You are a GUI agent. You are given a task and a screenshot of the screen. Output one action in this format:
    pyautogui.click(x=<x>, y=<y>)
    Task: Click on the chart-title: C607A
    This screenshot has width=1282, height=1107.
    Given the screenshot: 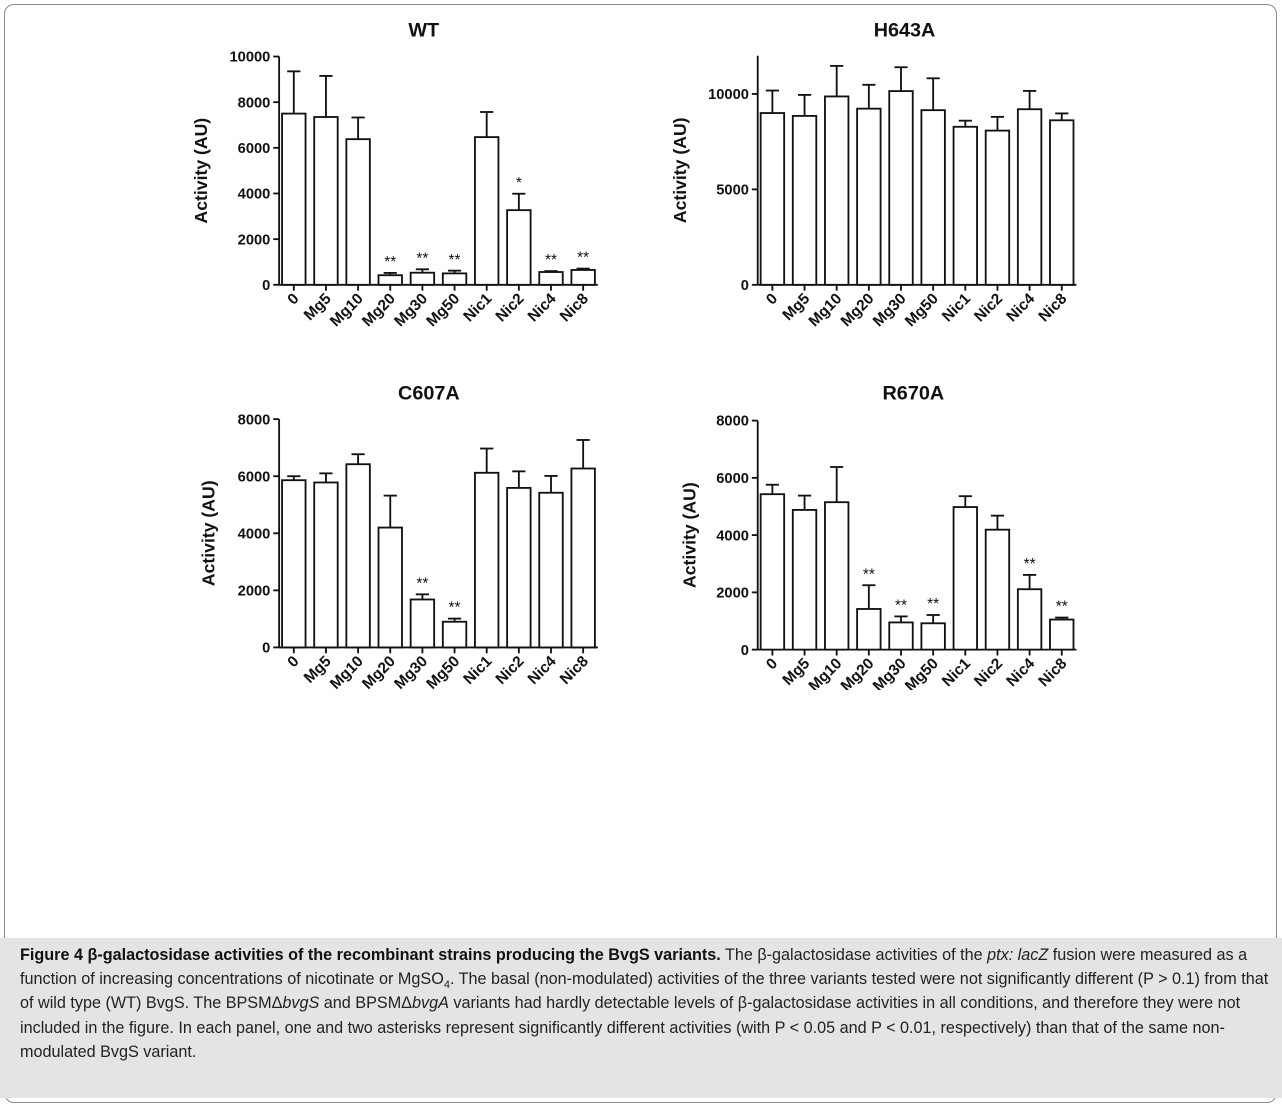 What is the action you would take?
    pyautogui.click(x=429, y=393)
    